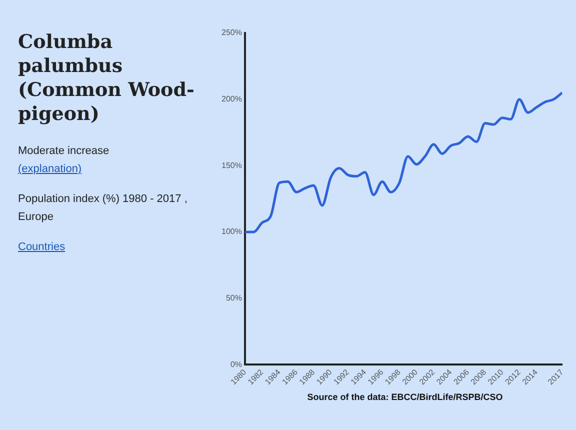  Describe the element at coordinates (64, 151) in the screenshot. I see `text: Moderate increase` at that location.